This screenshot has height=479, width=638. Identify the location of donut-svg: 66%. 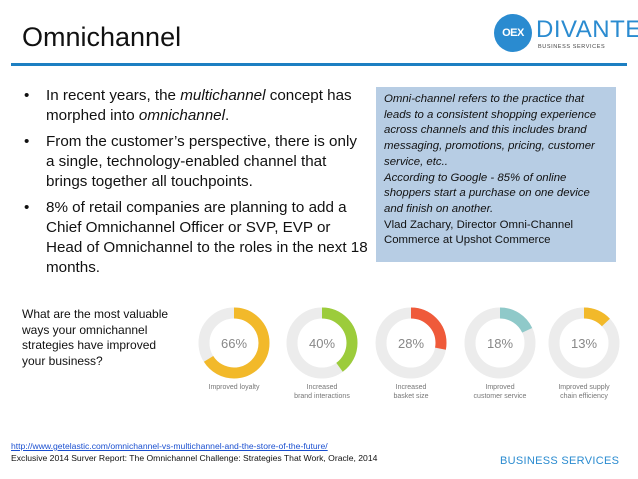
(234, 343).